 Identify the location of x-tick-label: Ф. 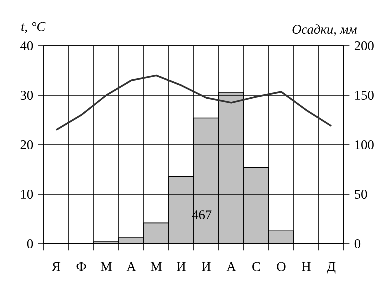
(81, 267).